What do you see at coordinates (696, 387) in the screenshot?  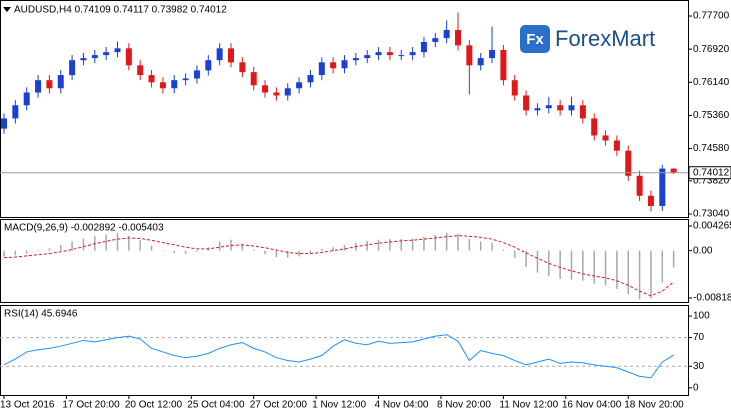 I see `y-tick-label: 0` at bounding box center [696, 387].